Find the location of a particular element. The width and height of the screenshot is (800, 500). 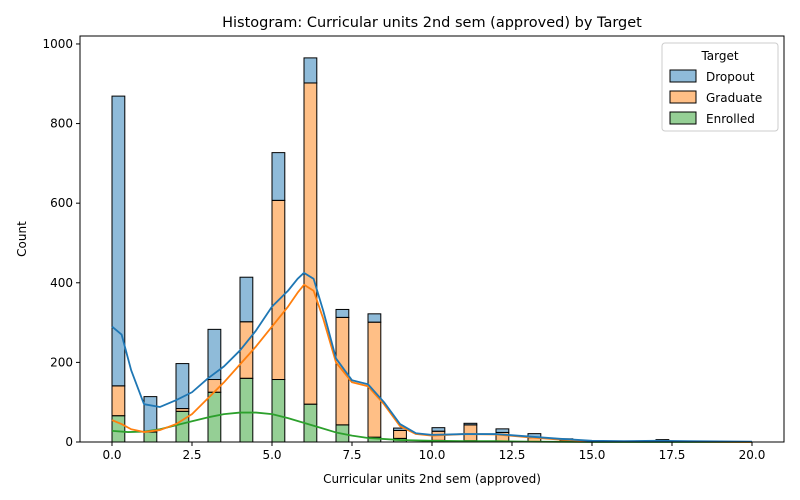

x-tick-label: 17.5 is located at coordinates (672, 455).